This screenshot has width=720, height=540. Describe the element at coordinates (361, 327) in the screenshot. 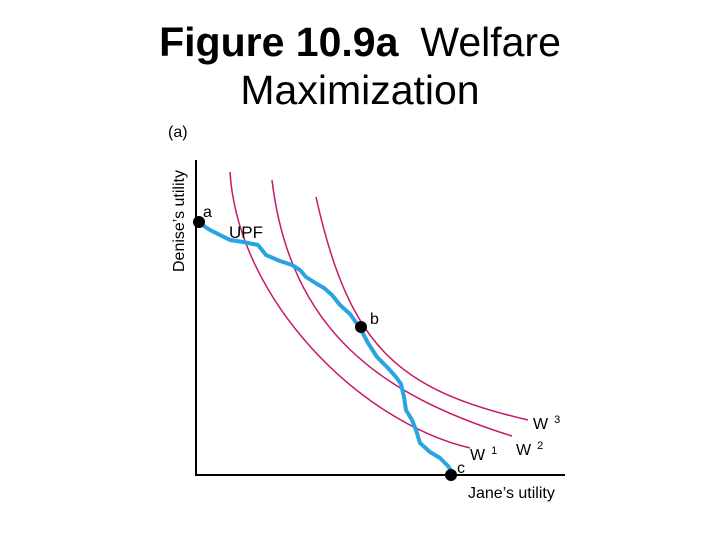

I see `point-b` at that location.